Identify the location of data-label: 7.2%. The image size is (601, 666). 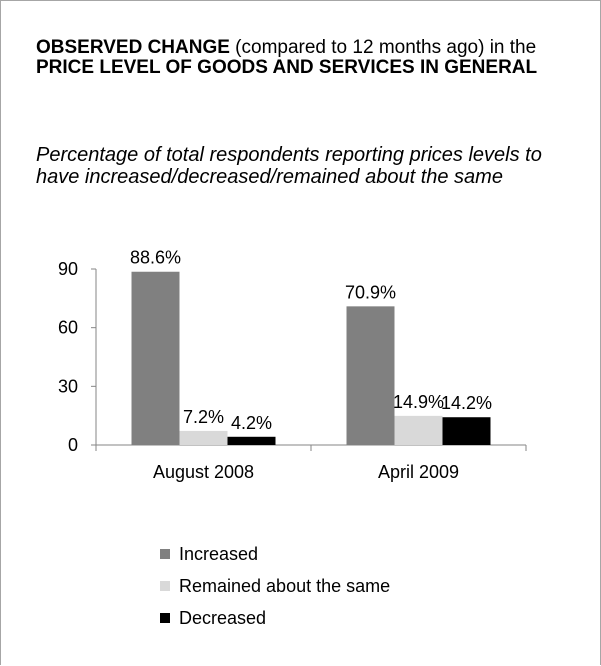
(203, 417).